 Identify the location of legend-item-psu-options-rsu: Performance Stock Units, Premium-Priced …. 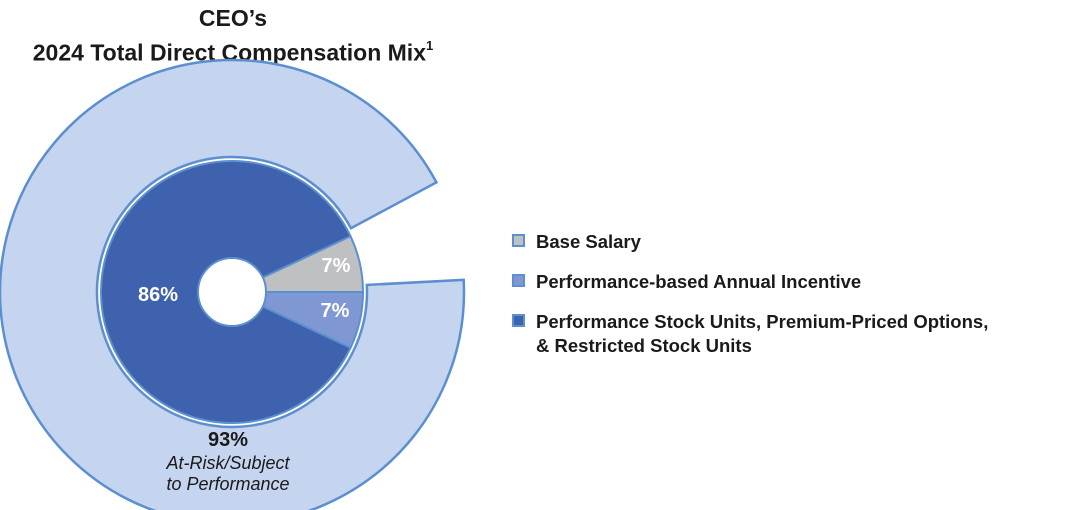
(787, 334).